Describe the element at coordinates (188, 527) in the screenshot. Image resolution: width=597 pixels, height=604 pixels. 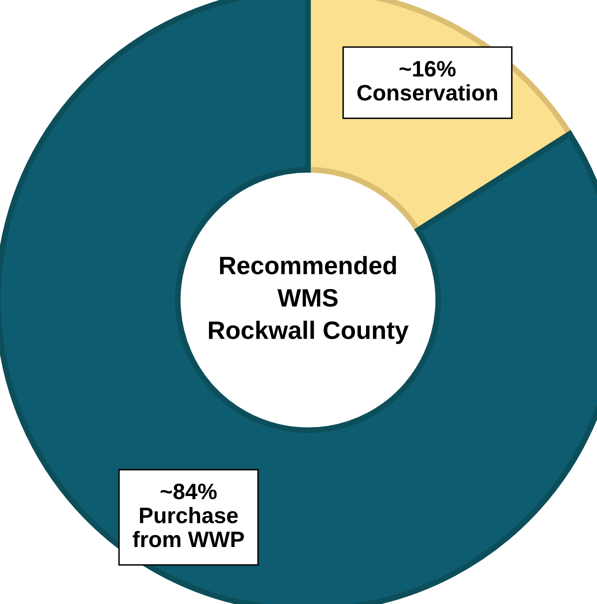
I see `slice-label: Purchase from WWP` at that location.